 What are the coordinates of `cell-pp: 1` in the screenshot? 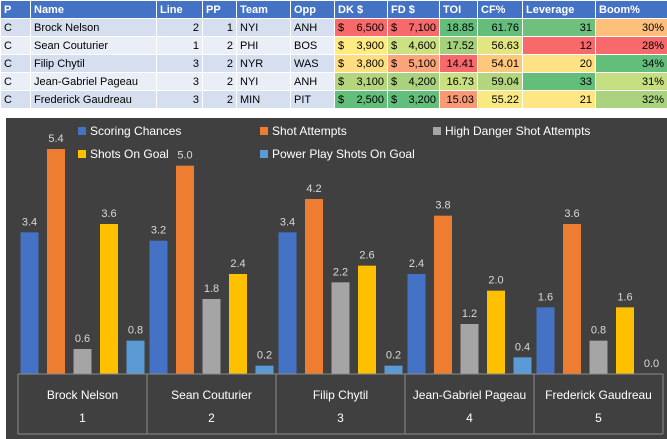 It's located at (219, 27).